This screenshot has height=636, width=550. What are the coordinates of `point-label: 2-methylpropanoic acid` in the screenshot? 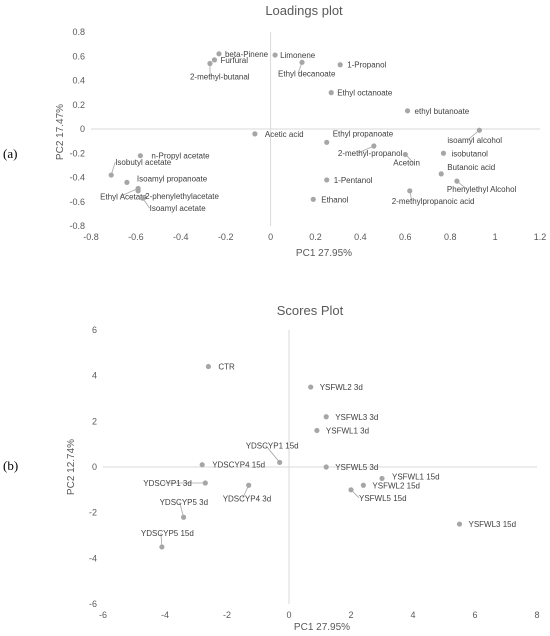 It's located at (433, 201).